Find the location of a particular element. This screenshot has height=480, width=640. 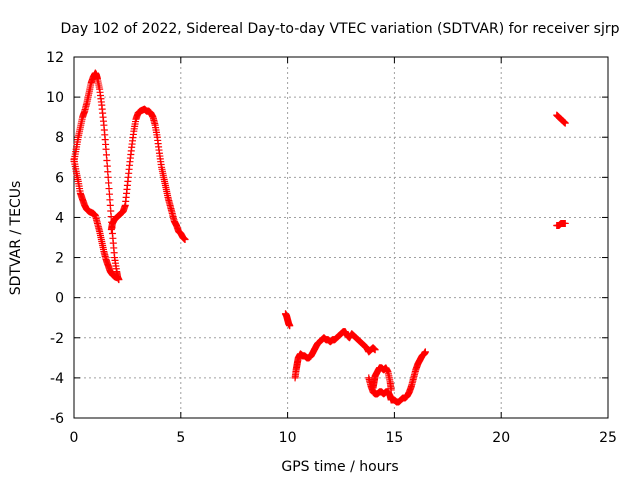

series-sat-track-b is located at coordinates (95, 218).